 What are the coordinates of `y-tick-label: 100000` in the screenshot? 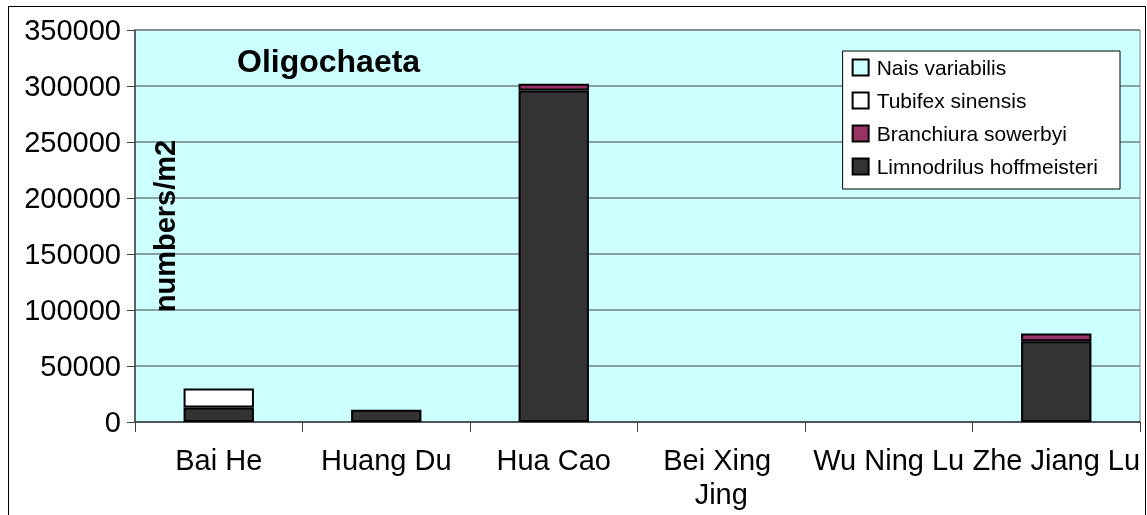 It's located at (72, 310).